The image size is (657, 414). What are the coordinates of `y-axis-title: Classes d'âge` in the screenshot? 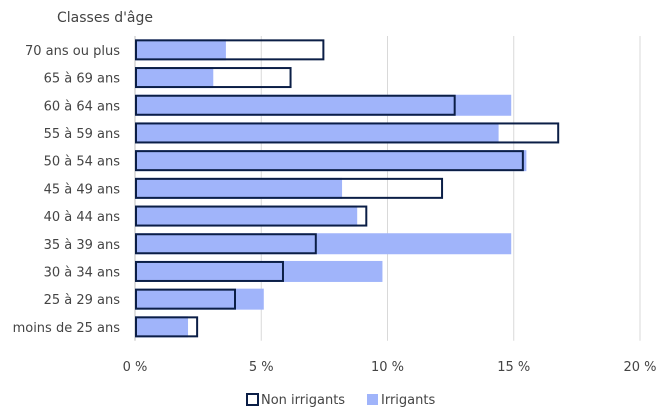 It's located at (105, 18).